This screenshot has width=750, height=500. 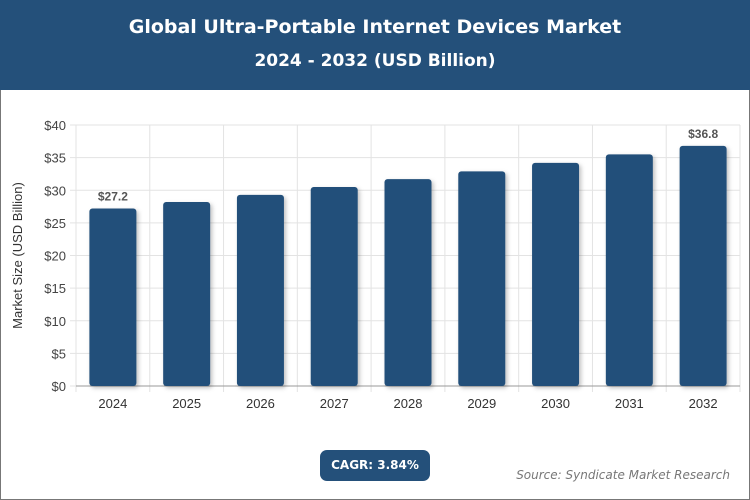 What do you see at coordinates (260, 290) in the screenshot?
I see `bar-2026` at bounding box center [260, 290].